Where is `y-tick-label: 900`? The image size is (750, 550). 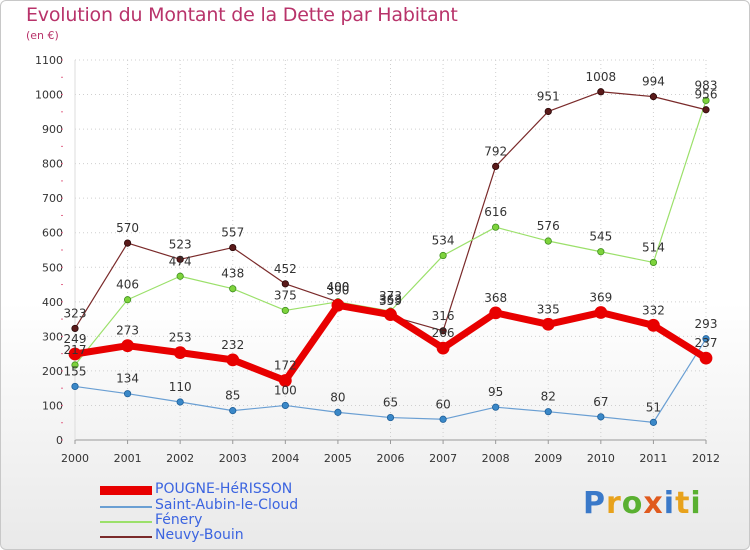
y-tick-label: 900 is located at coordinates (52, 129).